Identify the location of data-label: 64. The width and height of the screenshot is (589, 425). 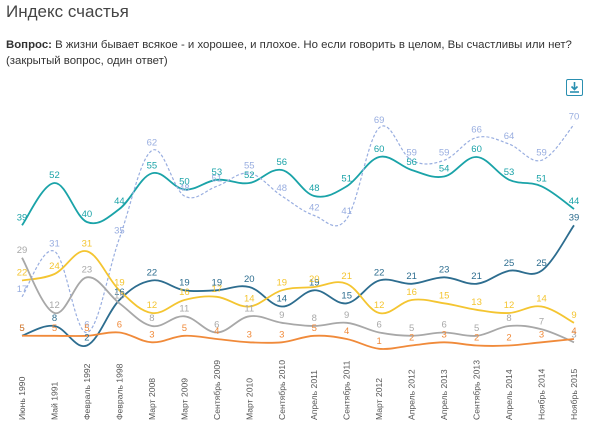
(509, 136).